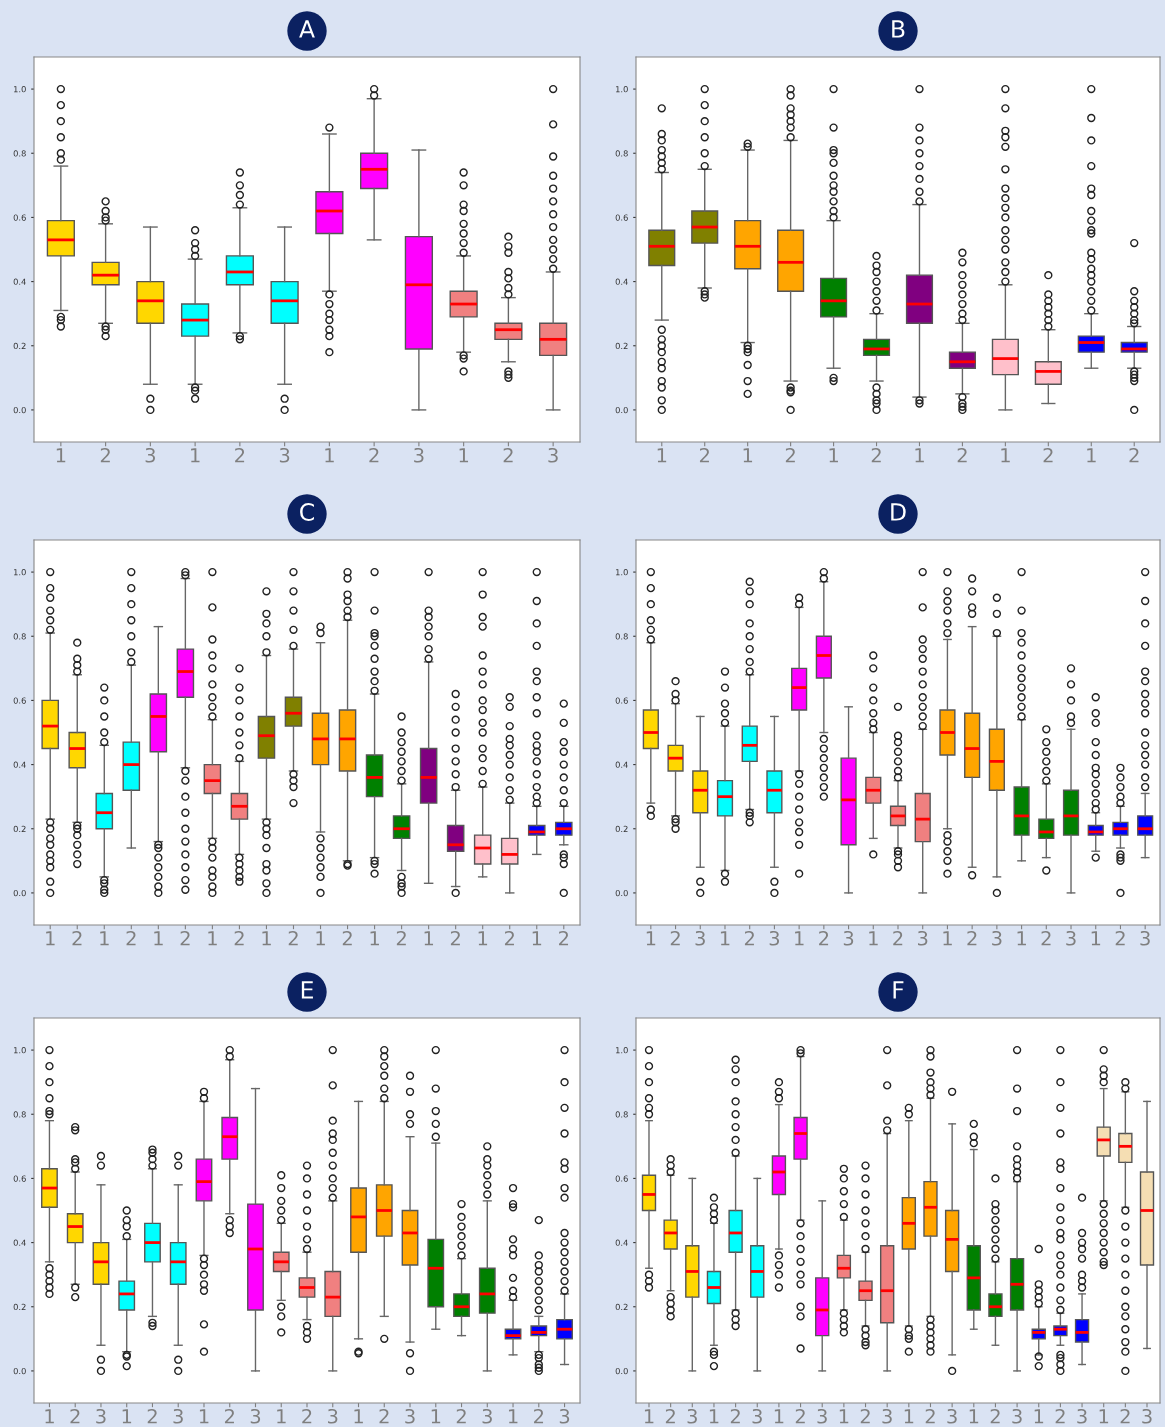 The height and width of the screenshot is (1427, 1165). Describe the element at coordinates (898, 512) in the screenshot. I see `chart-title: D` at that location.